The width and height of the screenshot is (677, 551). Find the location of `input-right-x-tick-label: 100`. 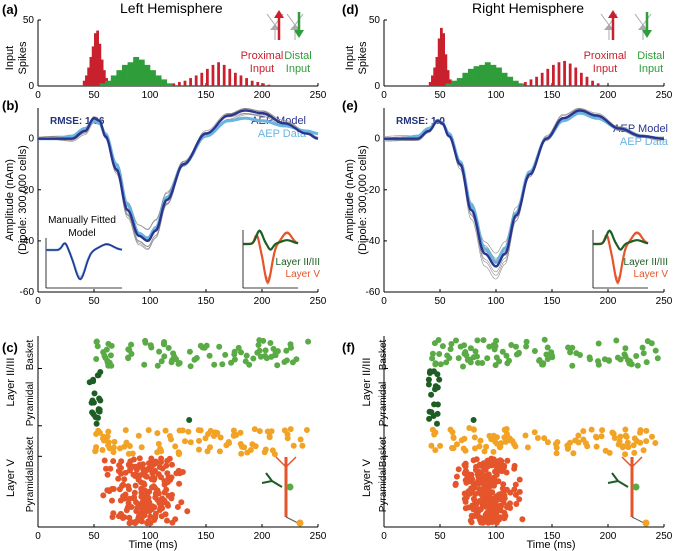

input-right-x-tick-label: 100 is located at coordinates (496, 95).